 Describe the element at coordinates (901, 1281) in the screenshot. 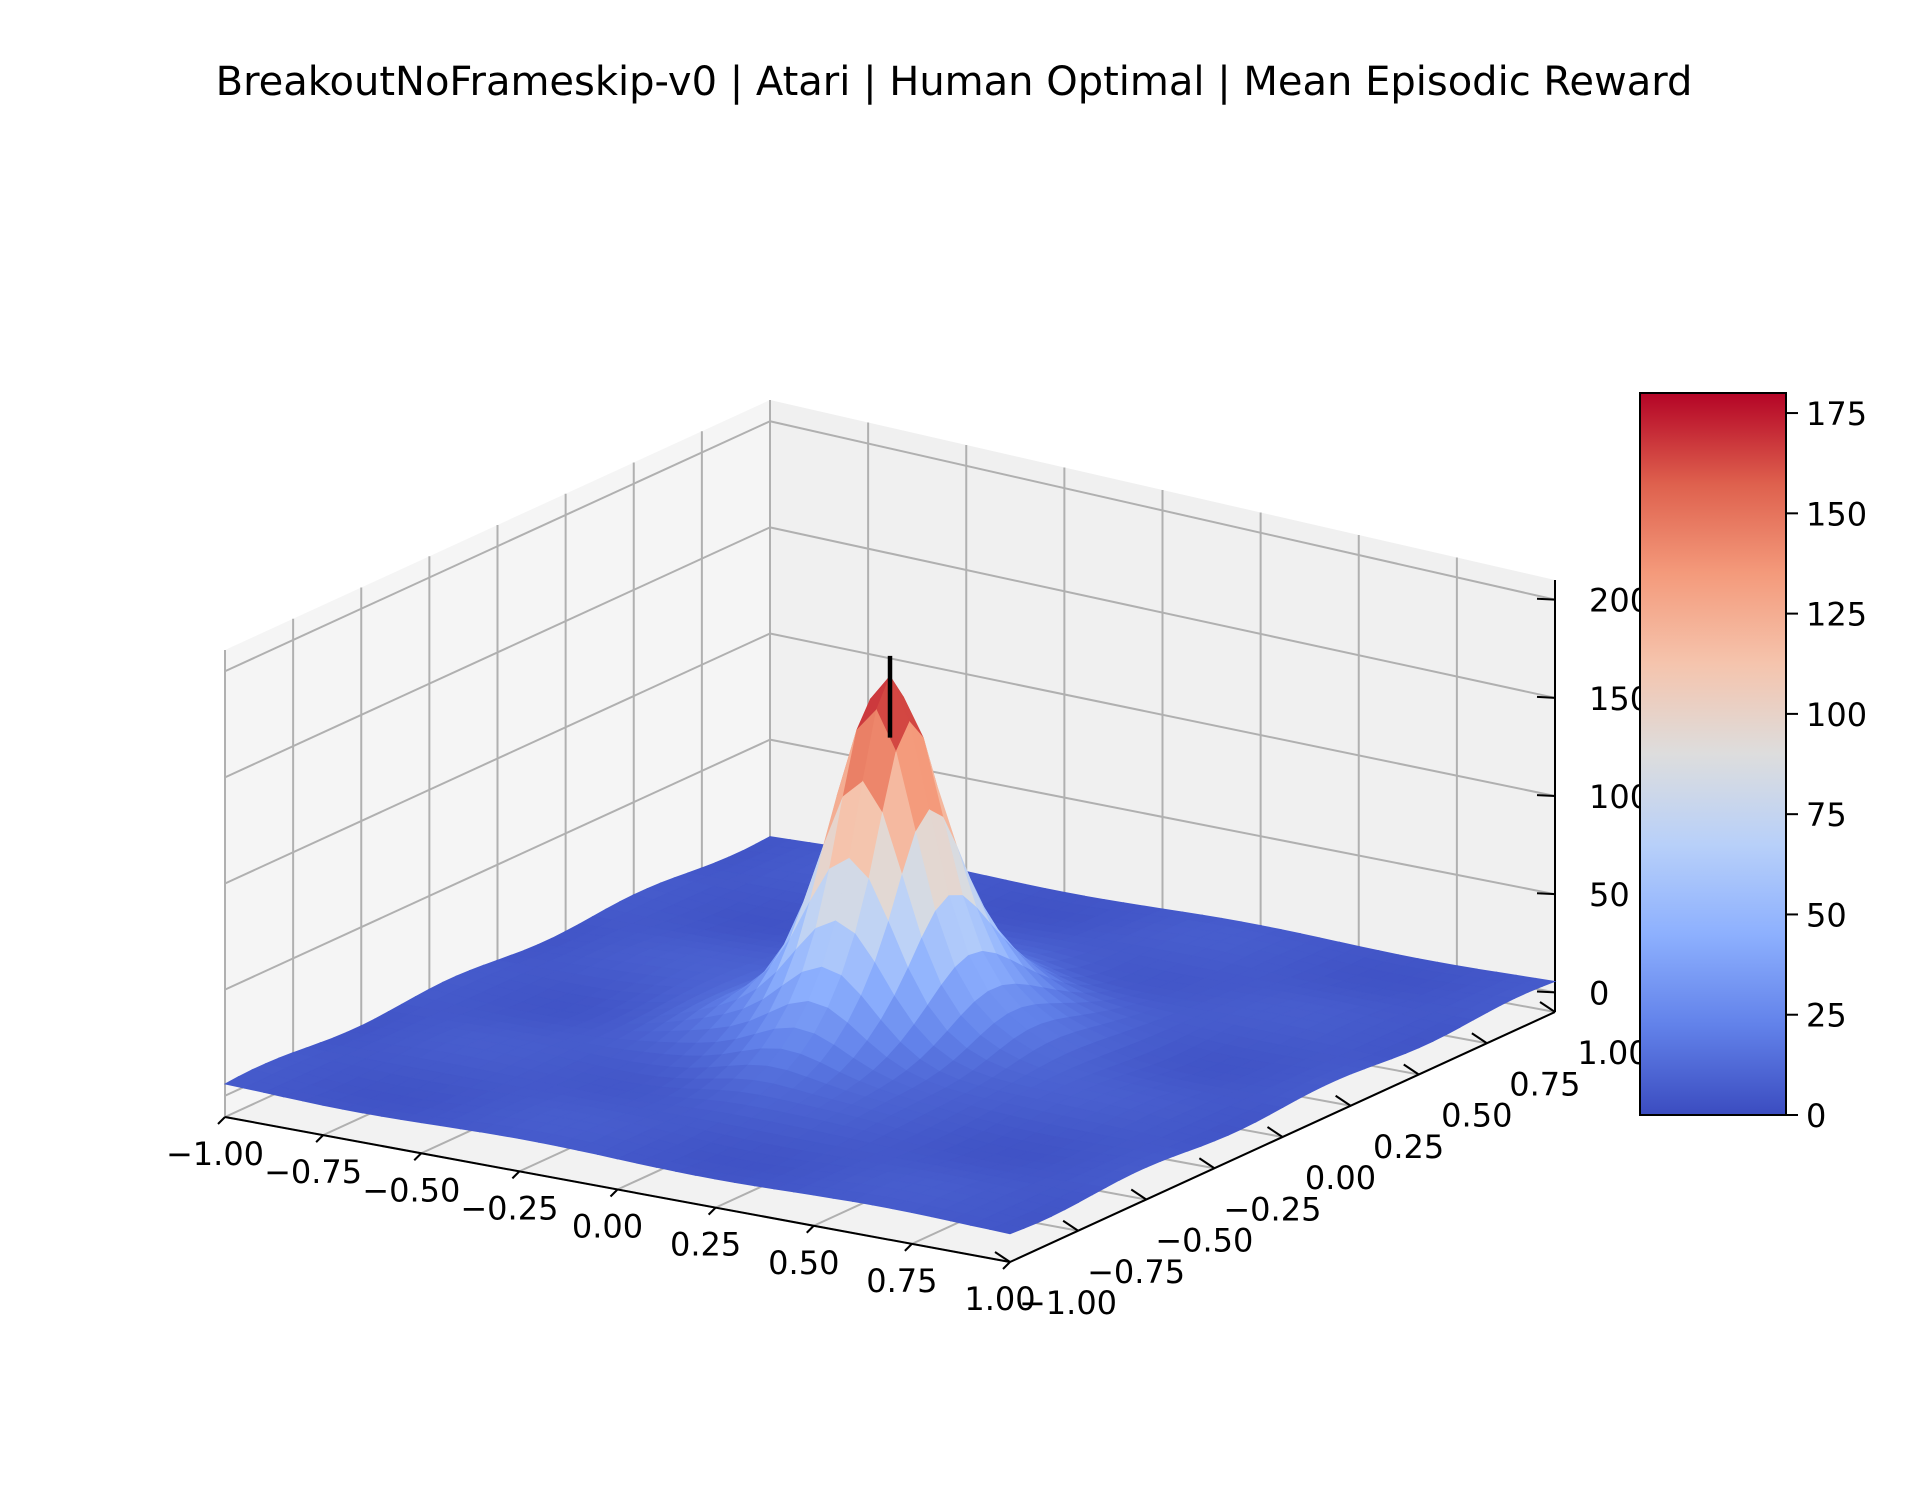

I see `x-tick-label: 0.75` at that location.